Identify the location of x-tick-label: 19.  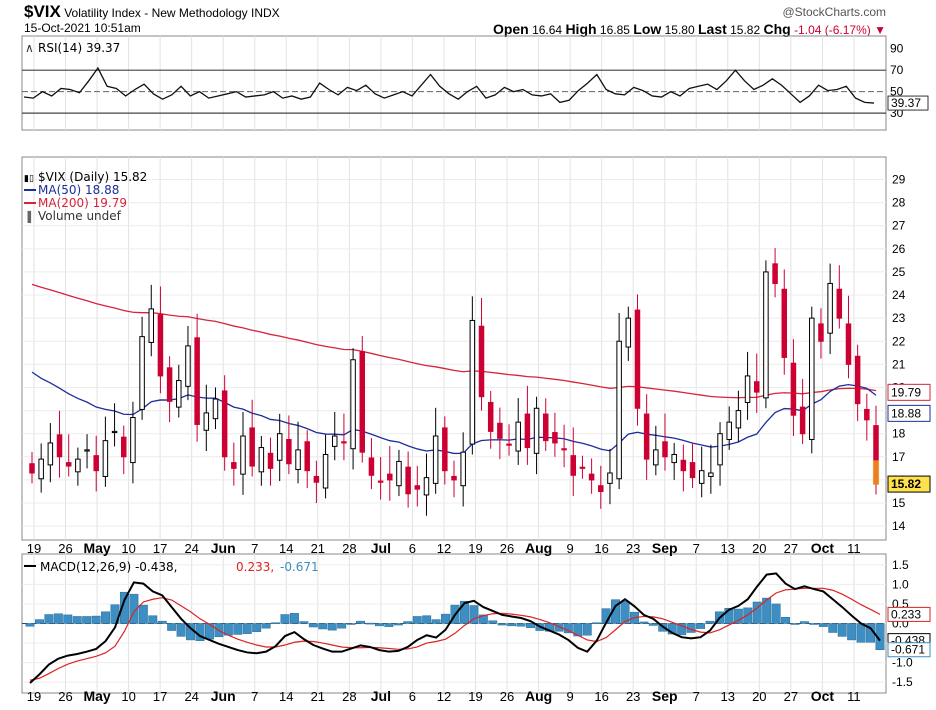
(34, 696).